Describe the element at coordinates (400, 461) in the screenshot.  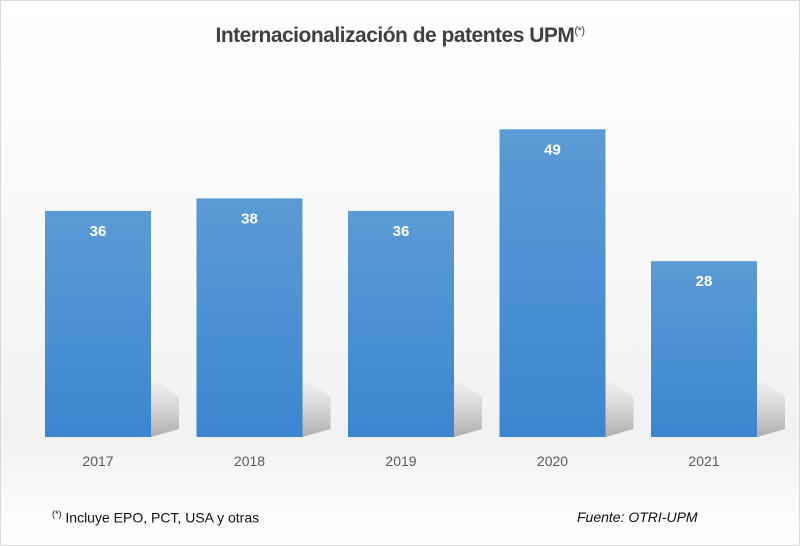
I see `x-tick-label: 2019` at that location.